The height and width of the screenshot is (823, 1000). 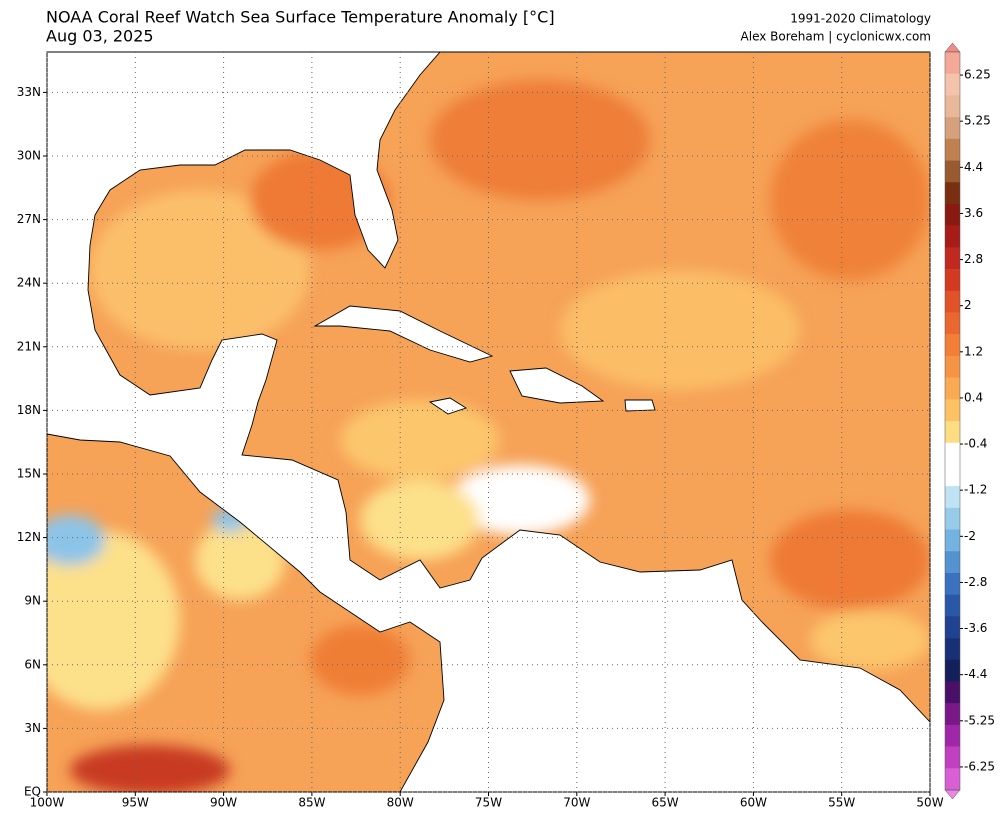 I want to click on colorbar-extend-bottom, so click(x=952, y=794).